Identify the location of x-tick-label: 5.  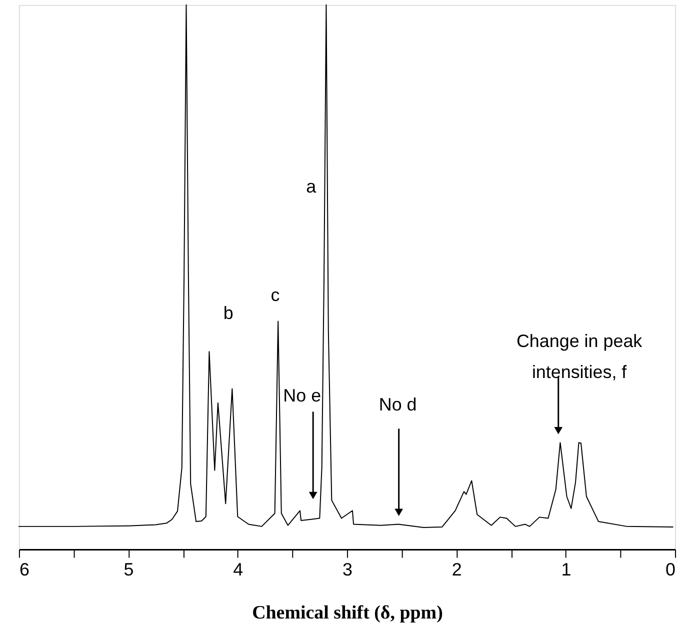
(129, 570).